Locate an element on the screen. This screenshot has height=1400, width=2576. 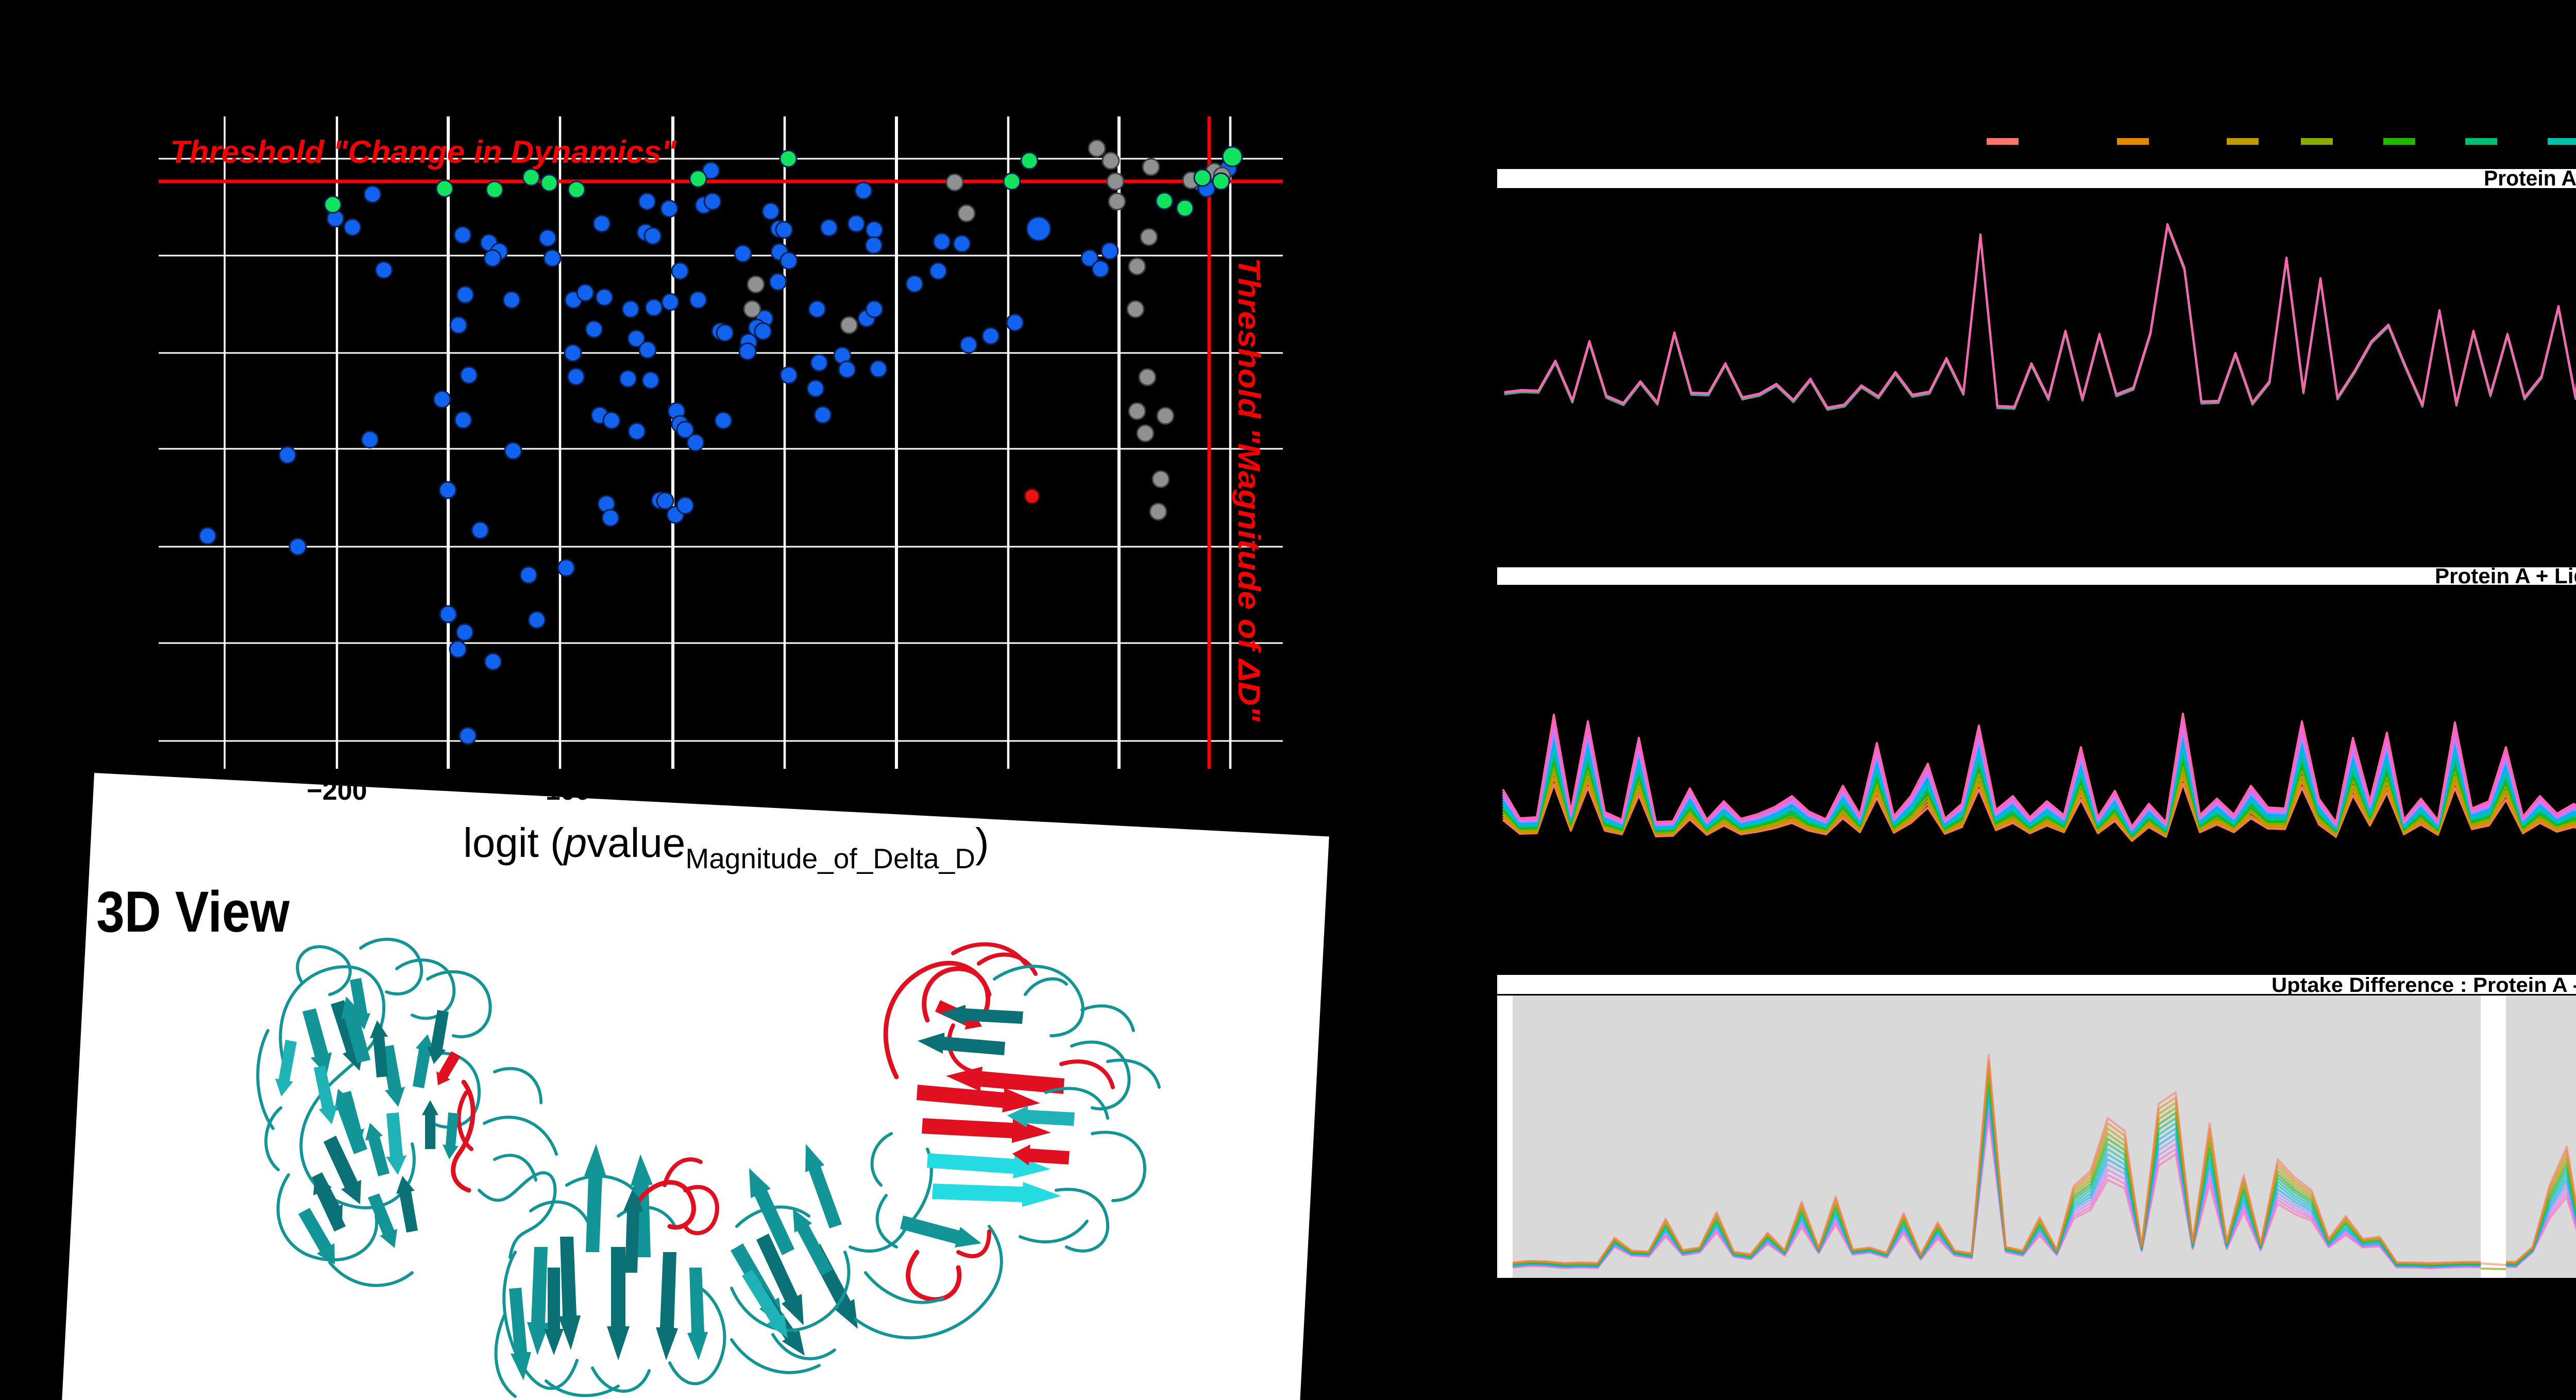
svg-text: 100 is located at coordinates (1008, 791).